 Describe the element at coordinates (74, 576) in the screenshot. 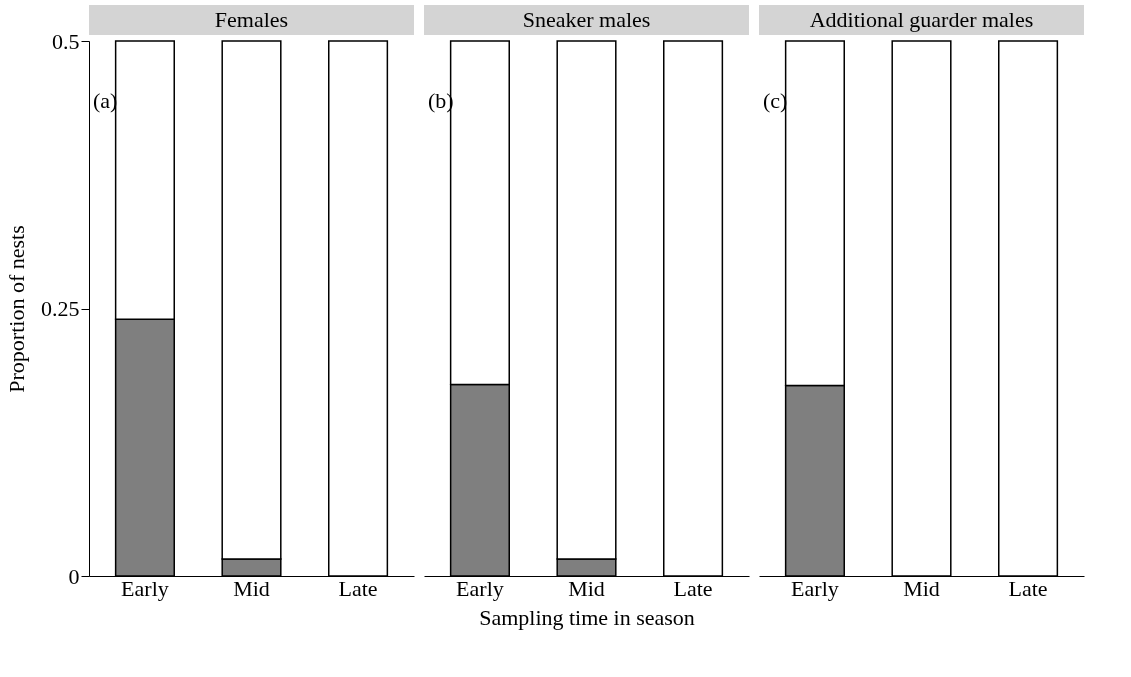

I see `y-tick-label: 0` at that location.